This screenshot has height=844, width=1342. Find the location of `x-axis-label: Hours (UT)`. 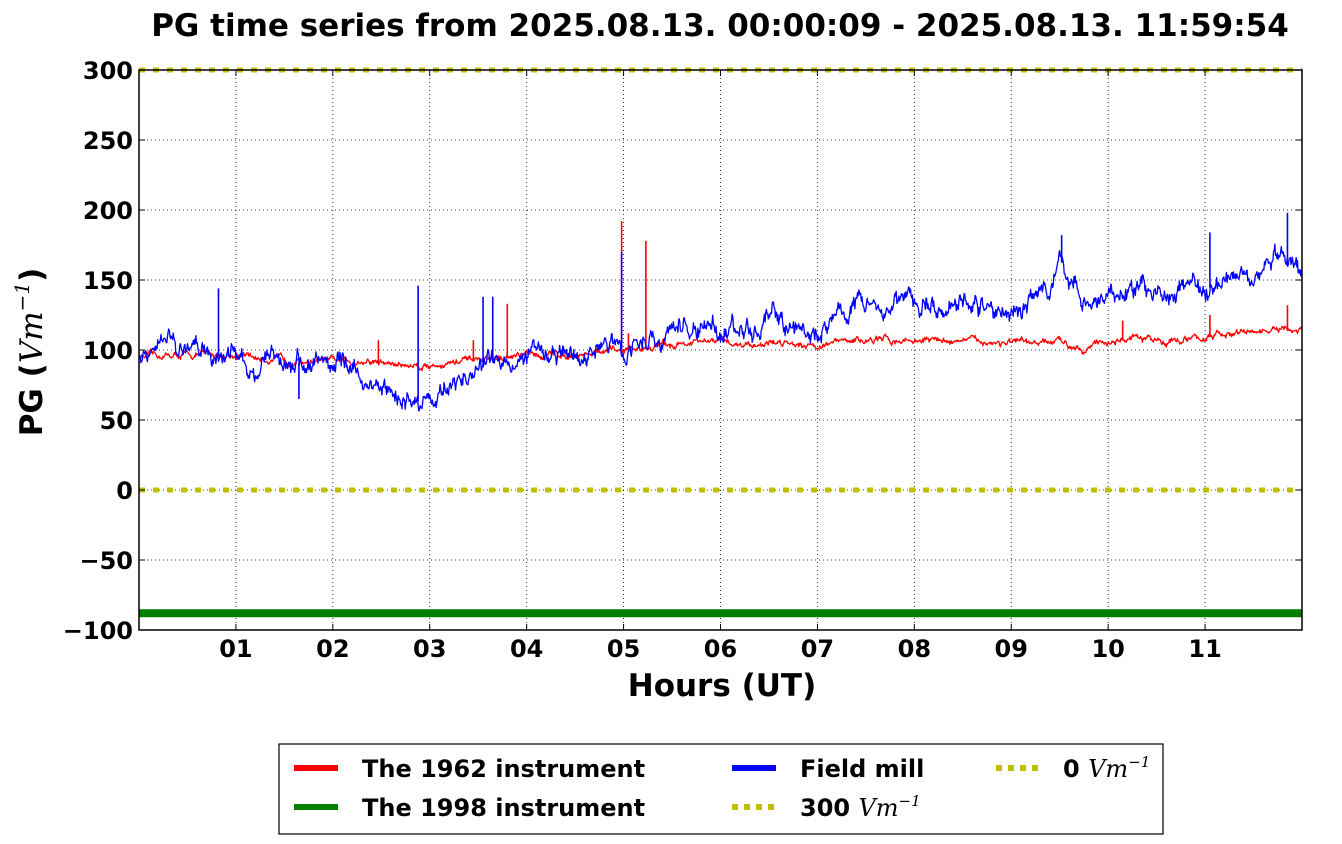

x-axis-label: Hours (UT) is located at coordinates (722, 686).